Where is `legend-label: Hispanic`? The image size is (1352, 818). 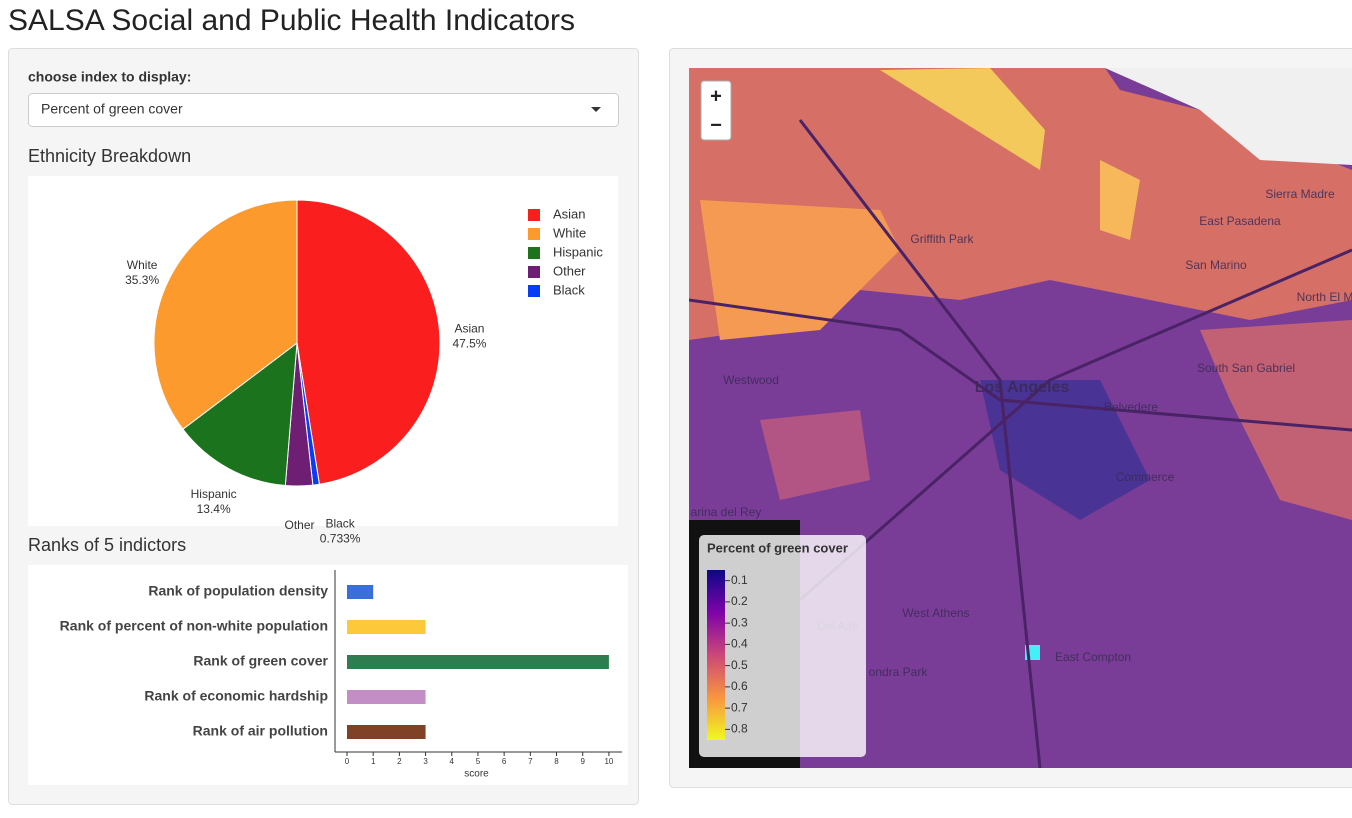
legend-label: Hispanic is located at coordinates (578, 251).